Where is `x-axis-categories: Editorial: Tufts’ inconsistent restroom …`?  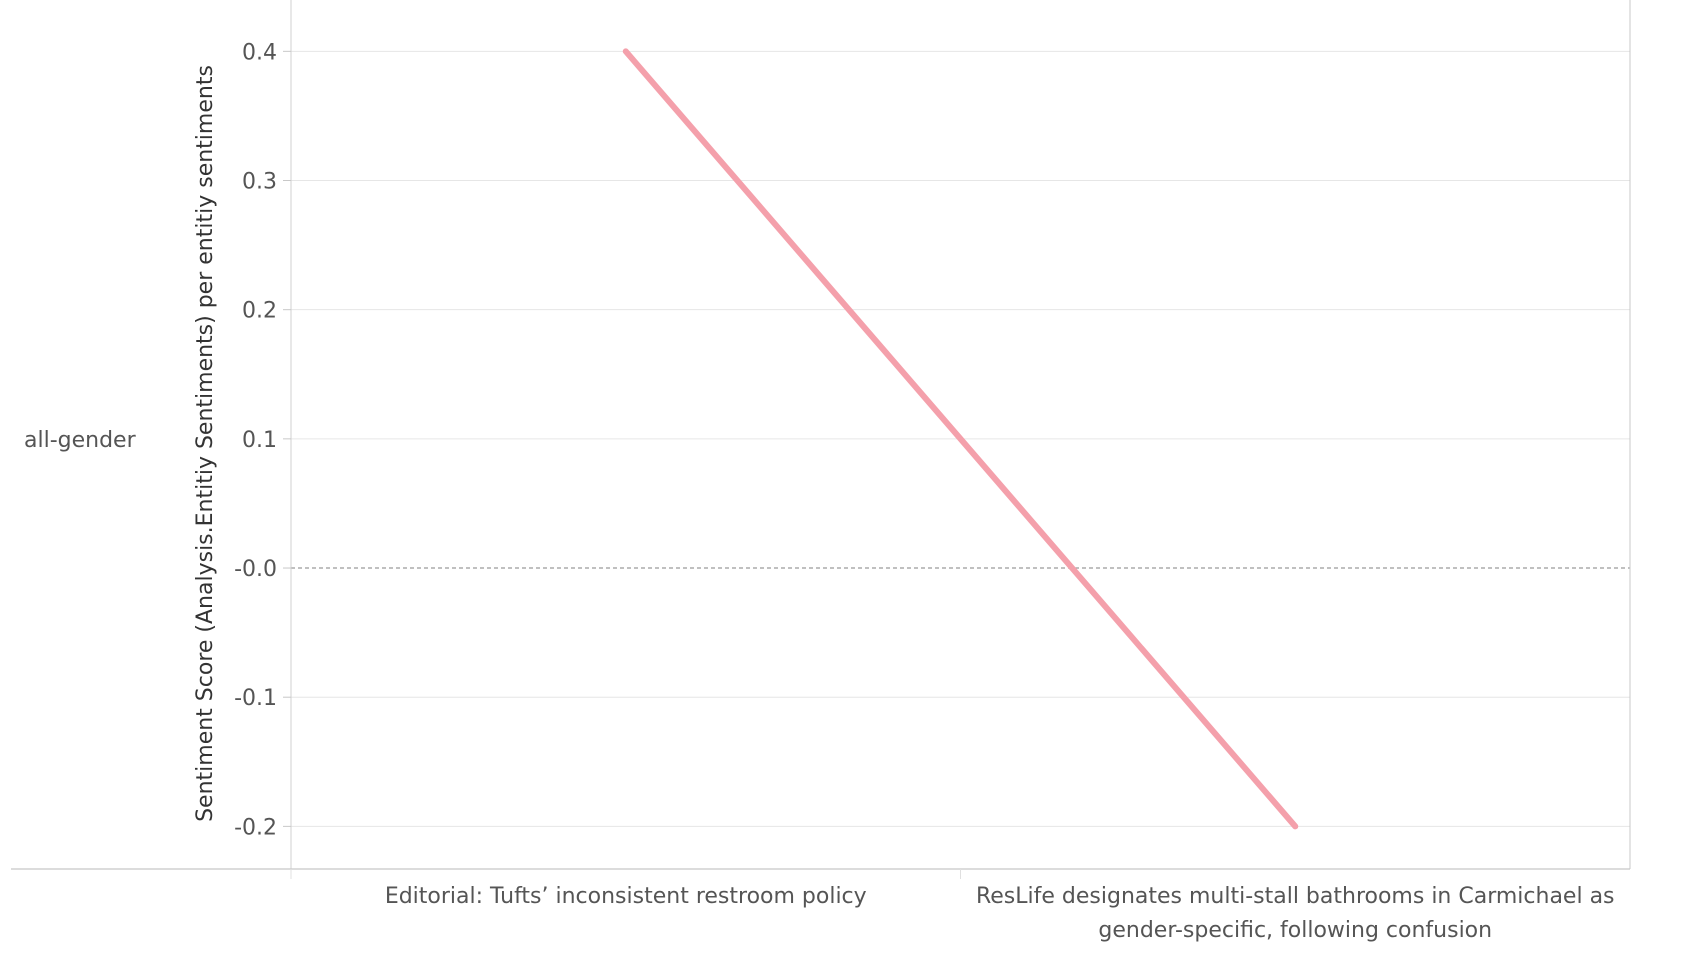
x-axis-categories: Editorial: Tufts’ inconsistent restroom … is located at coordinates (1000, 913).